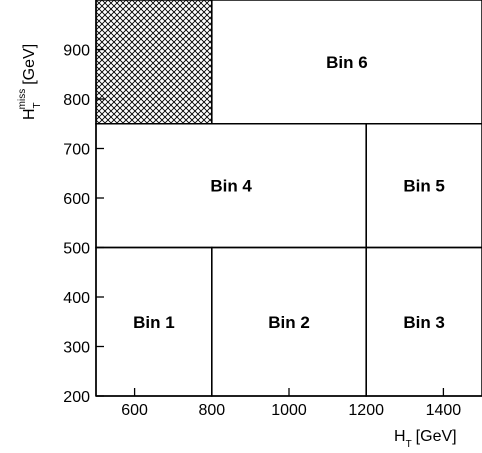 The width and height of the screenshot is (482, 453). What do you see at coordinates (76, 249) in the screenshot?
I see `y-tick-label: 500` at bounding box center [76, 249].